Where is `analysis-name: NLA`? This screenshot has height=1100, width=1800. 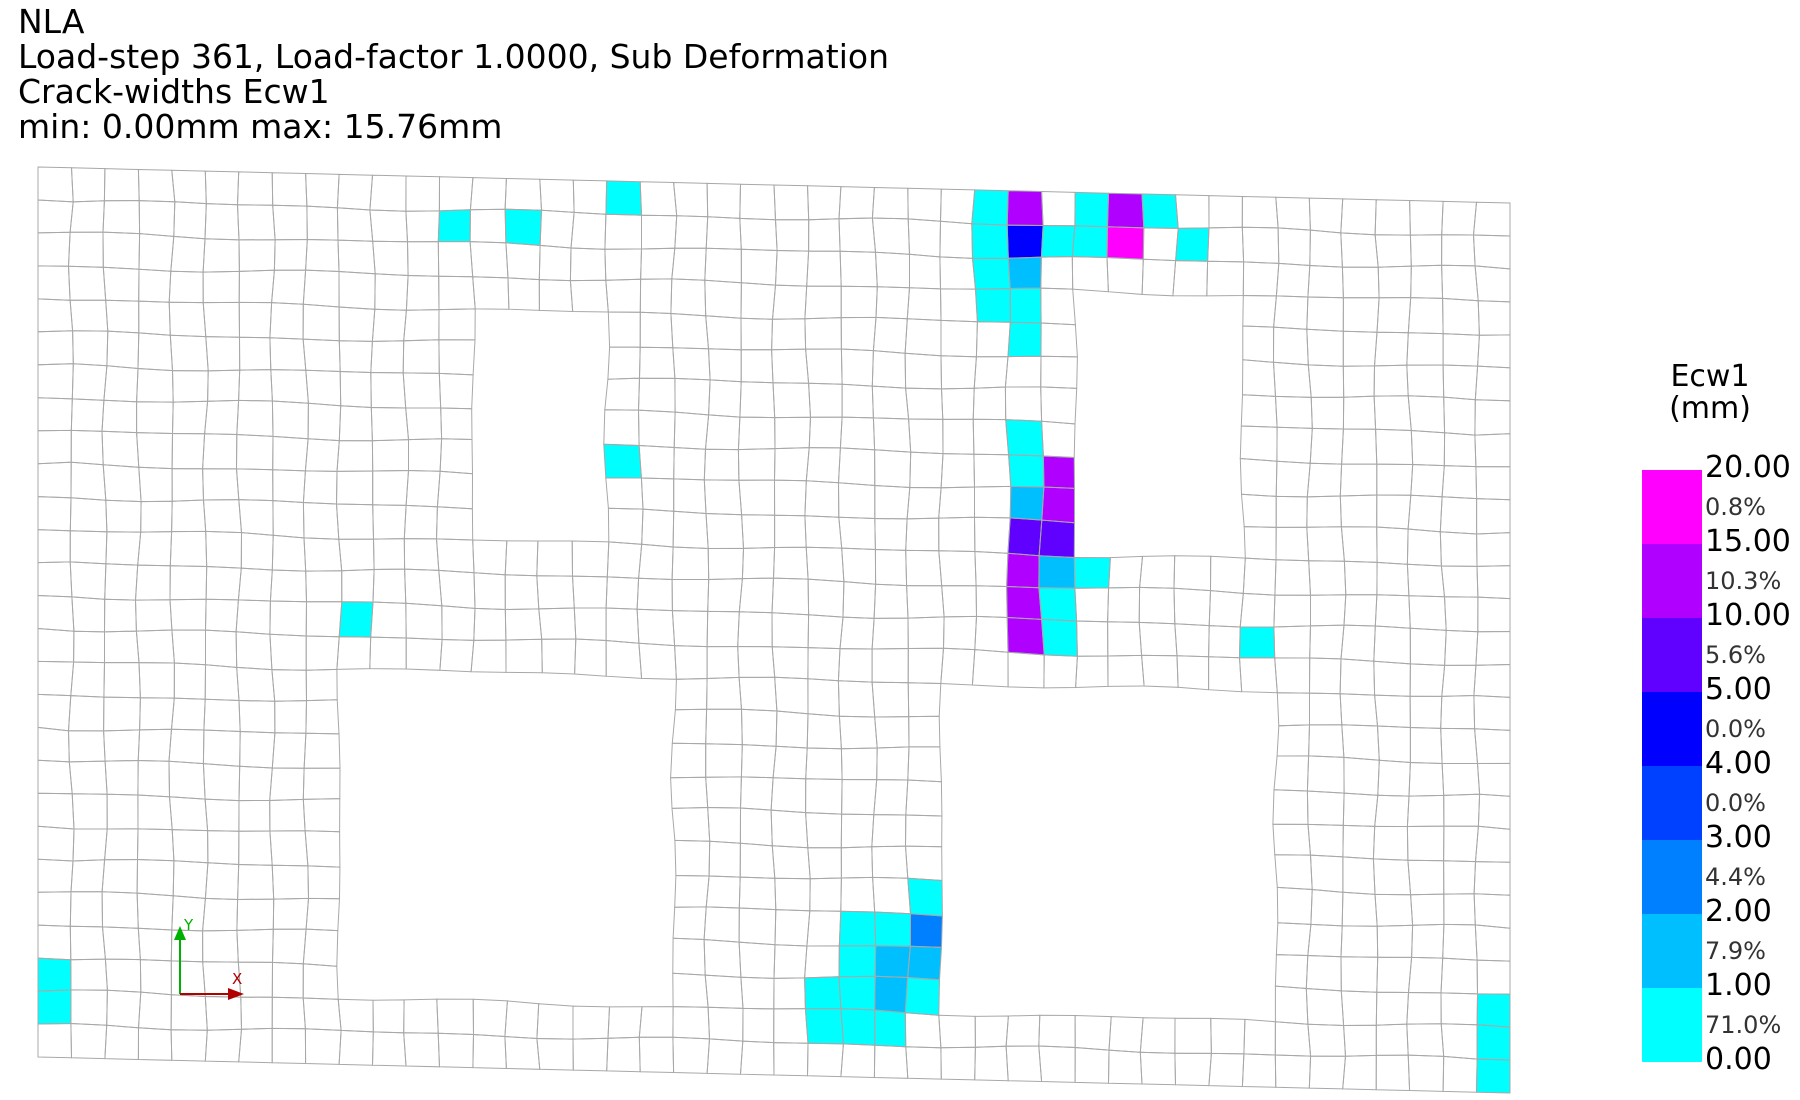
analysis-name: NLA is located at coordinates (51, 21).